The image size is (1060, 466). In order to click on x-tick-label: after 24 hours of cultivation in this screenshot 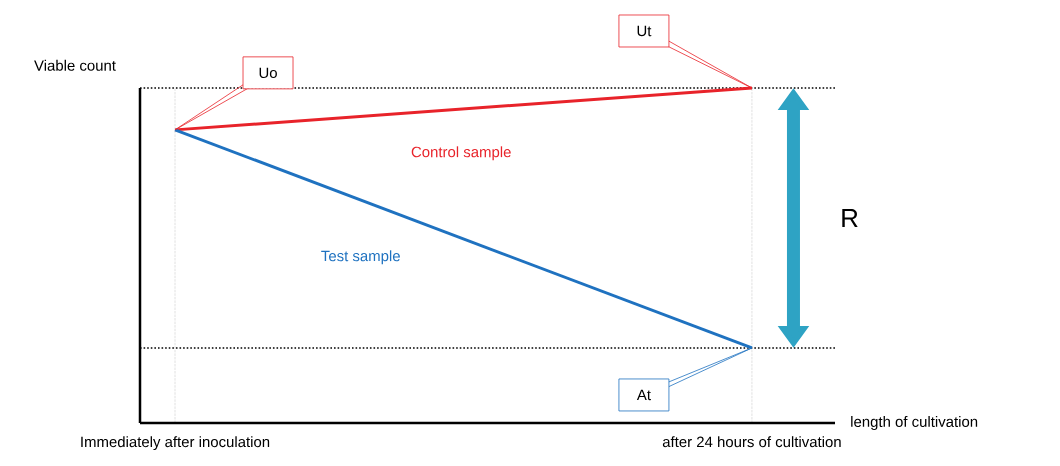, I will do `click(751, 442)`.